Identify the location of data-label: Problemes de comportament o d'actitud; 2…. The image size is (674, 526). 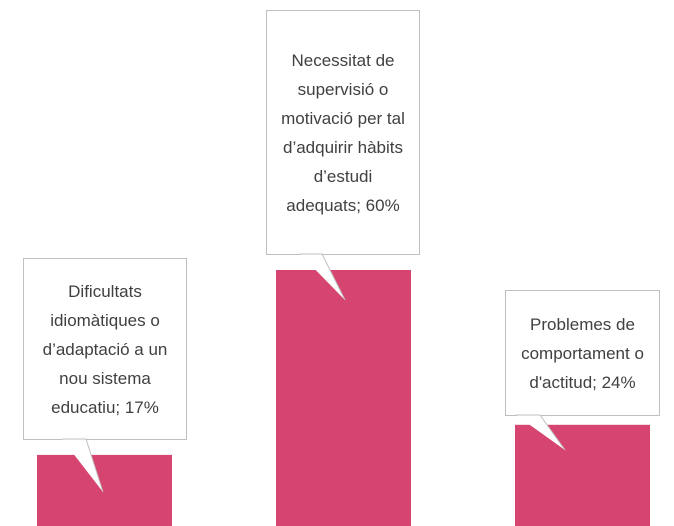
(582, 353).